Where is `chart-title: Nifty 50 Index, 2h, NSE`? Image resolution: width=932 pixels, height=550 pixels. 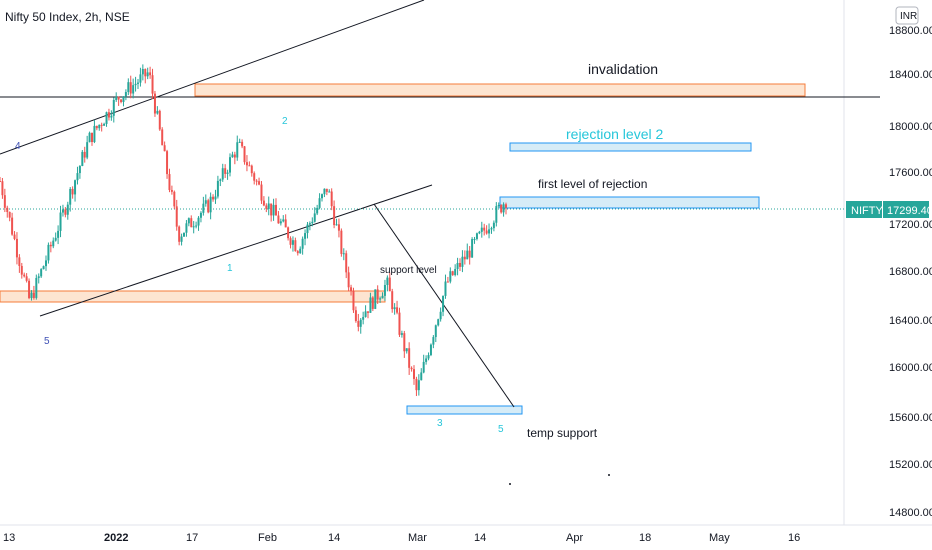
chart-title: Nifty 50 Index, 2h, NSE is located at coordinates (67, 17).